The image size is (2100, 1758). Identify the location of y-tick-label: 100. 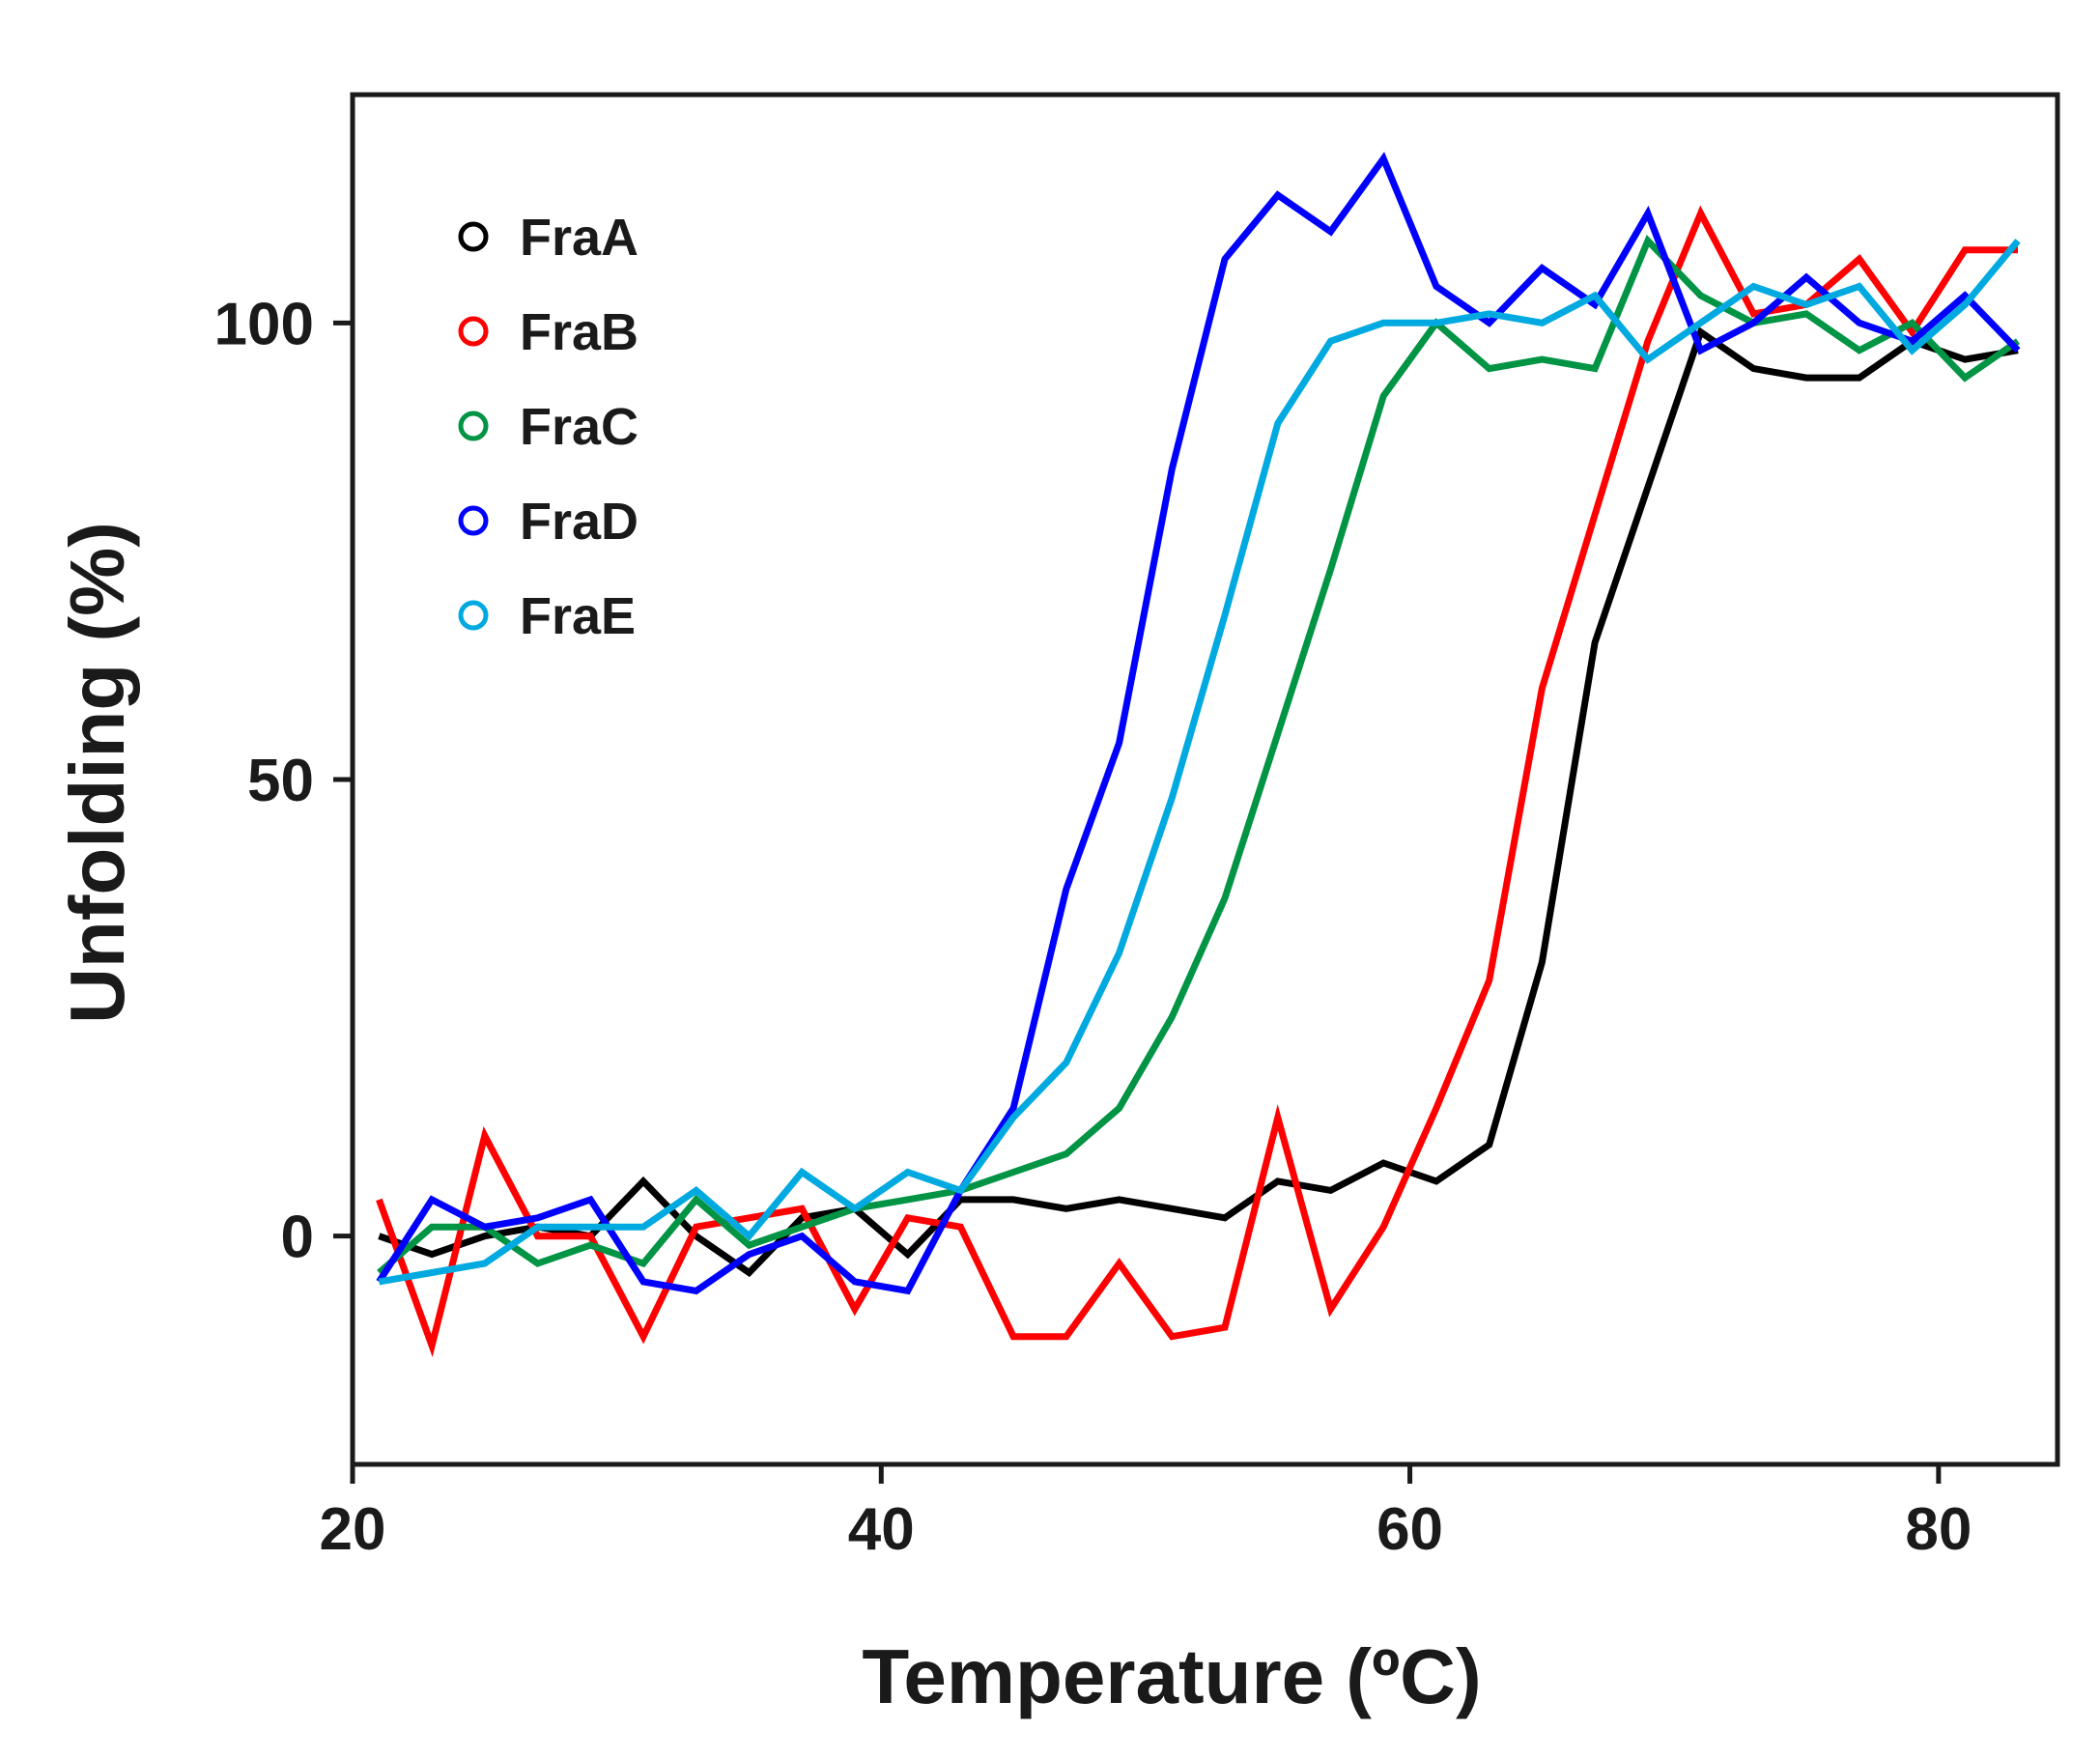
(264, 324).